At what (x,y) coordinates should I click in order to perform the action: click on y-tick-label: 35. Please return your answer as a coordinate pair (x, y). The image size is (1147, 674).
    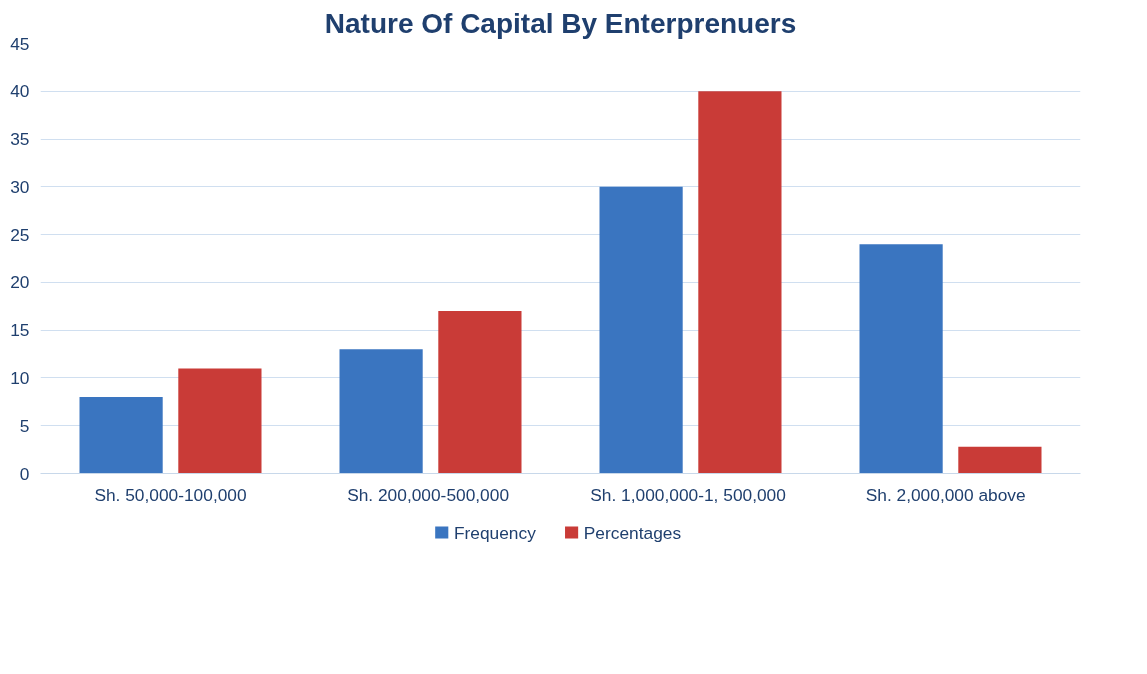
    Looking at the image, I should click on (20, 139).